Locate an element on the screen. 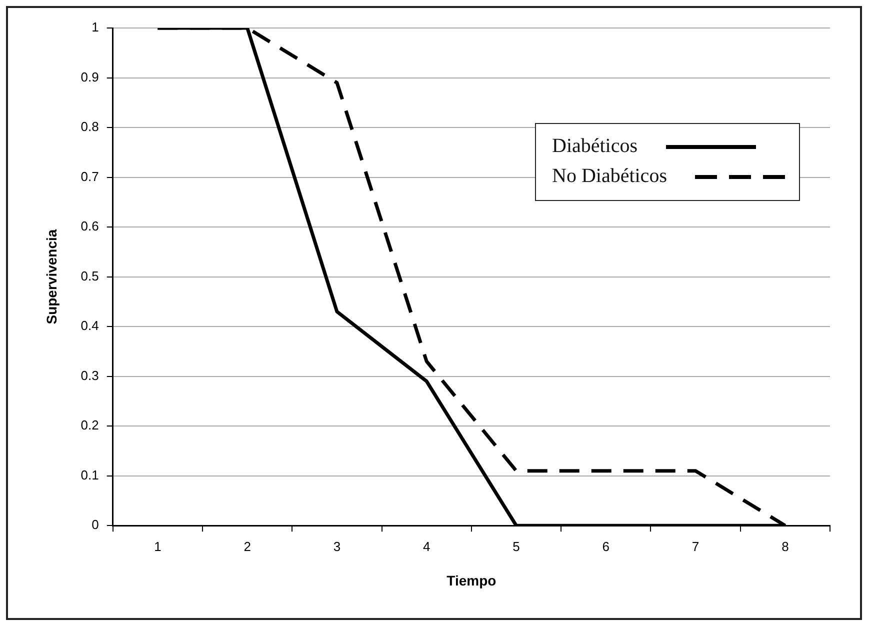 The height and width of the screenshot is (630, 872). y-tick-label: 0.9 is located at coordinates (89, 76).